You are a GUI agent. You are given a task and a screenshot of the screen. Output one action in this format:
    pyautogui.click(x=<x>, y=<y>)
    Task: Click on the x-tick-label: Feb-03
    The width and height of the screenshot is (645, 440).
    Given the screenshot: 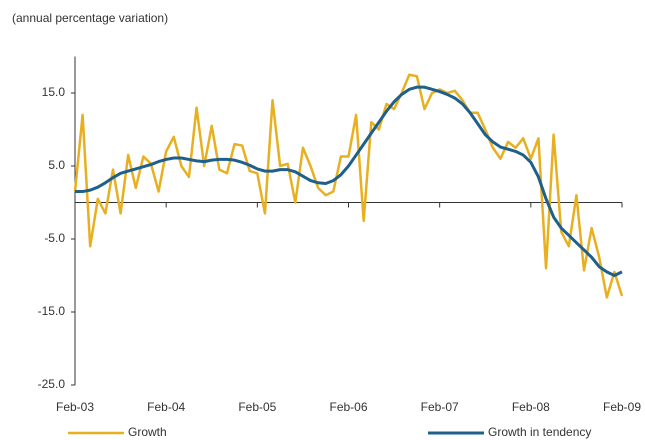 What is the action you would take?
    pyautogui.click(x=75, y=407)
    